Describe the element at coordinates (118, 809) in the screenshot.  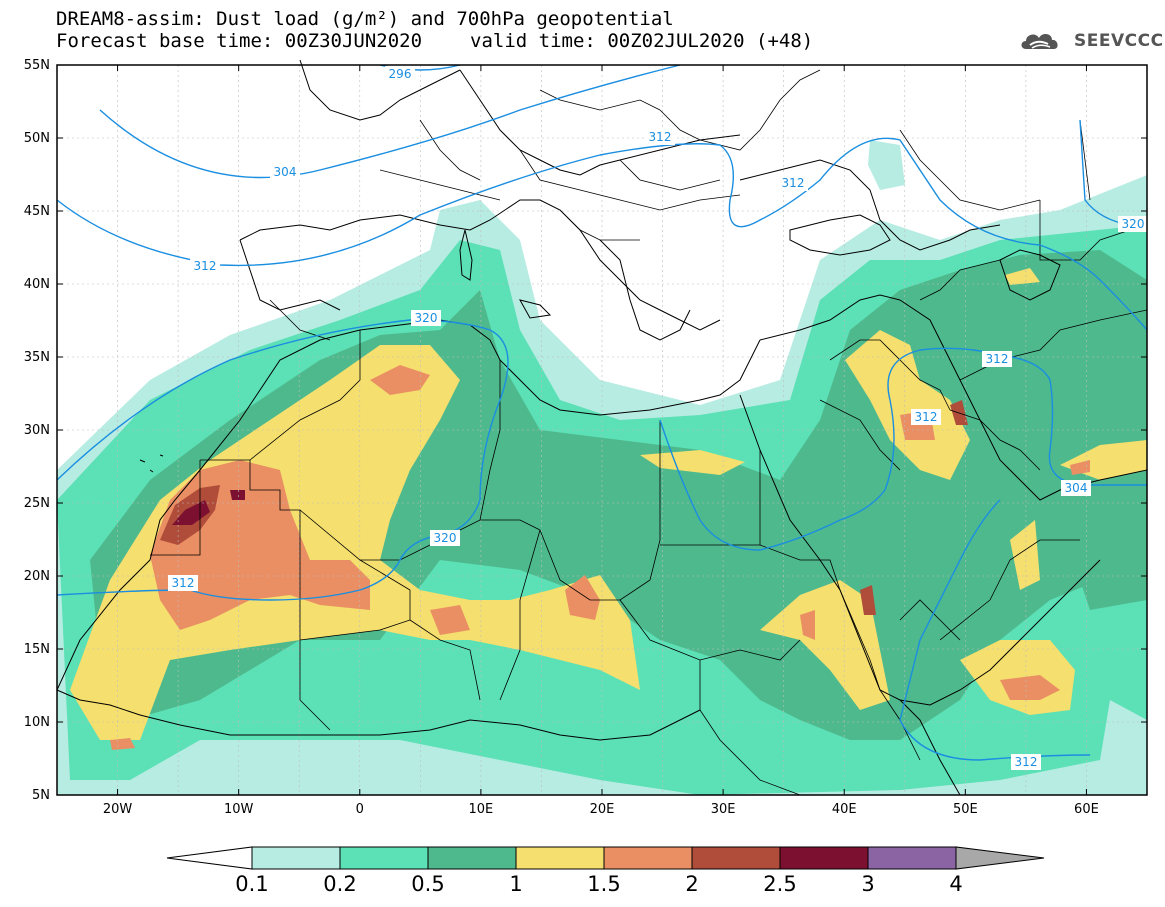
I see `lon-label: 20W` at that location.